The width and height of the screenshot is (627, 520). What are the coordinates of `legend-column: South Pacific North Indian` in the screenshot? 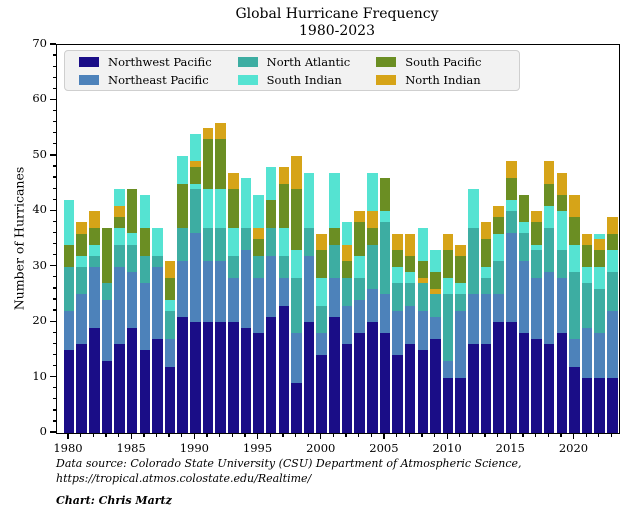 It's located at (428, 71).